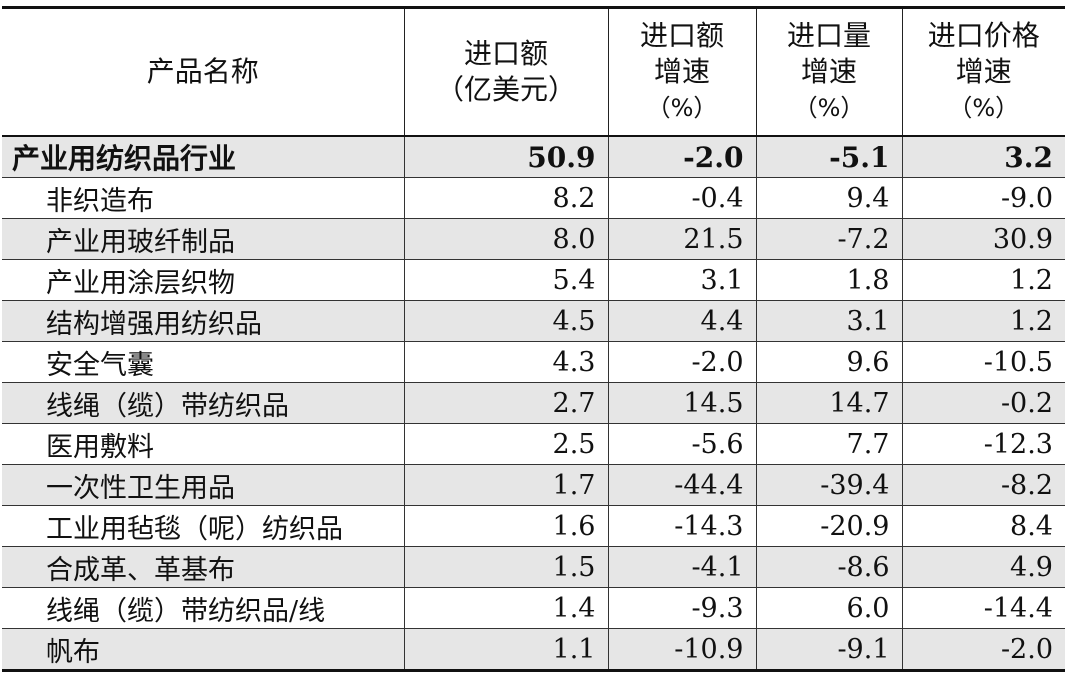 The width and height of the screenshot is (1071, 689). What do you see at coordinates (505, 198) in the screenshot?
I see `cell-import-value: 8.2` at bounding box center [505, 198].